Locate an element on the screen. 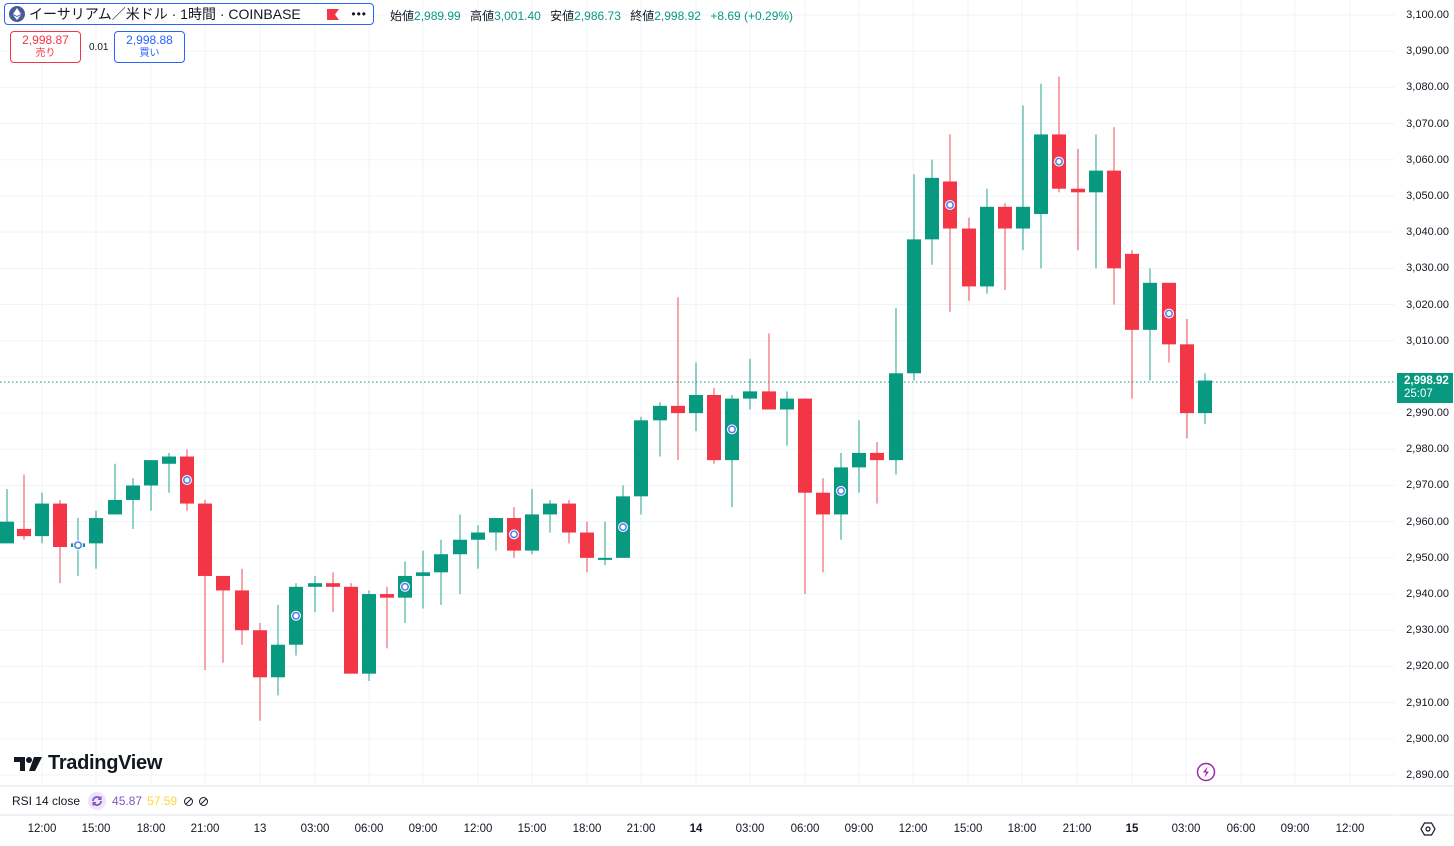  settings-icon is located at coordinates (1428, 829).